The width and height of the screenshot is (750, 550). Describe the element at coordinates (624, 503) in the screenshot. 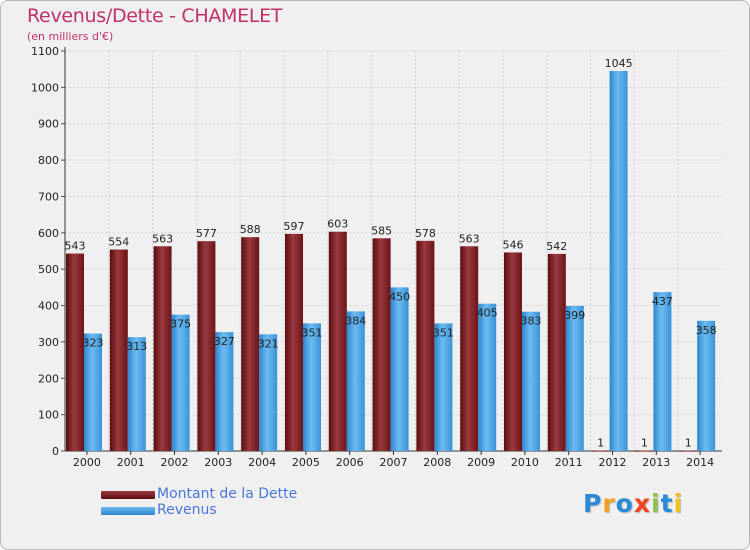

I see `logo-letter: o` at that location.